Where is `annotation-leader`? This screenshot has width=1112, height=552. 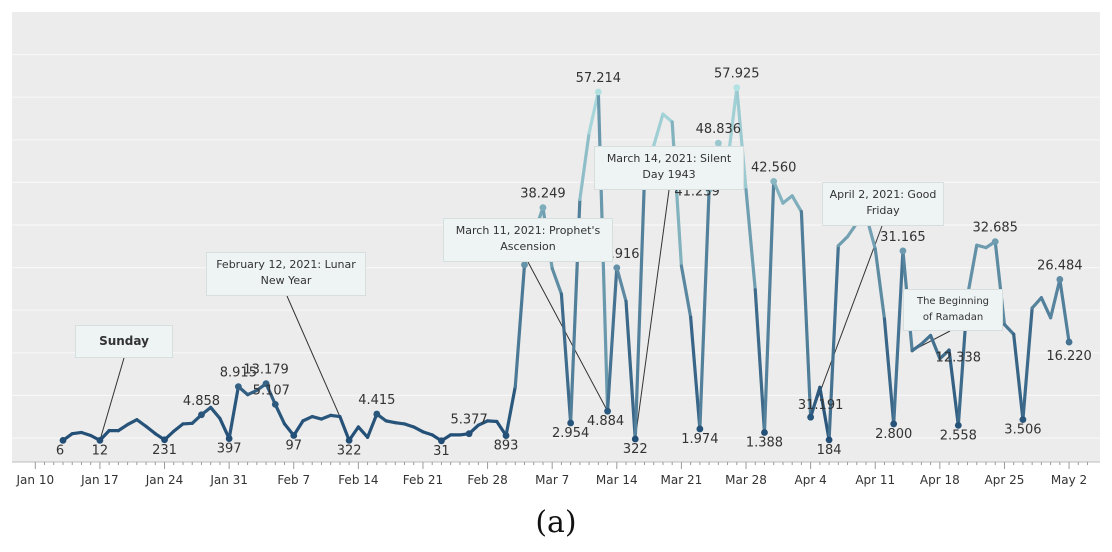 annotation-leader is located at coordinates (846, 321).